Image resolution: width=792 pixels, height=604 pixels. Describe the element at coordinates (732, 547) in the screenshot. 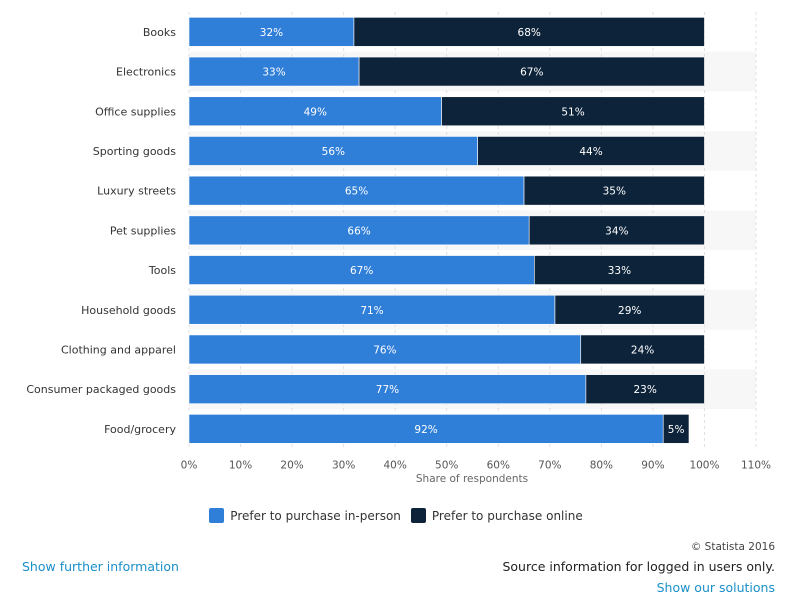

I see `copyright-text: © Statista 2016` at that location.